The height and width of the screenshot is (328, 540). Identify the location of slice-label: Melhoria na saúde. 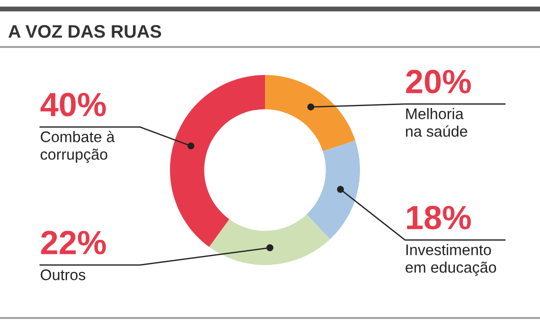
(437, 122).